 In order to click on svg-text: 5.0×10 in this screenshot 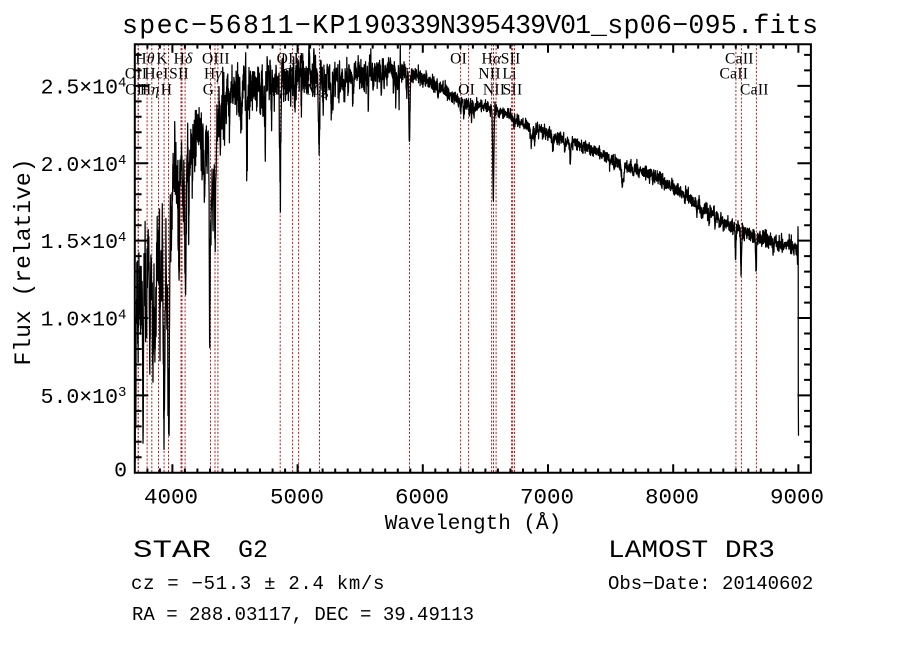, I will do `click(79, 398)`.